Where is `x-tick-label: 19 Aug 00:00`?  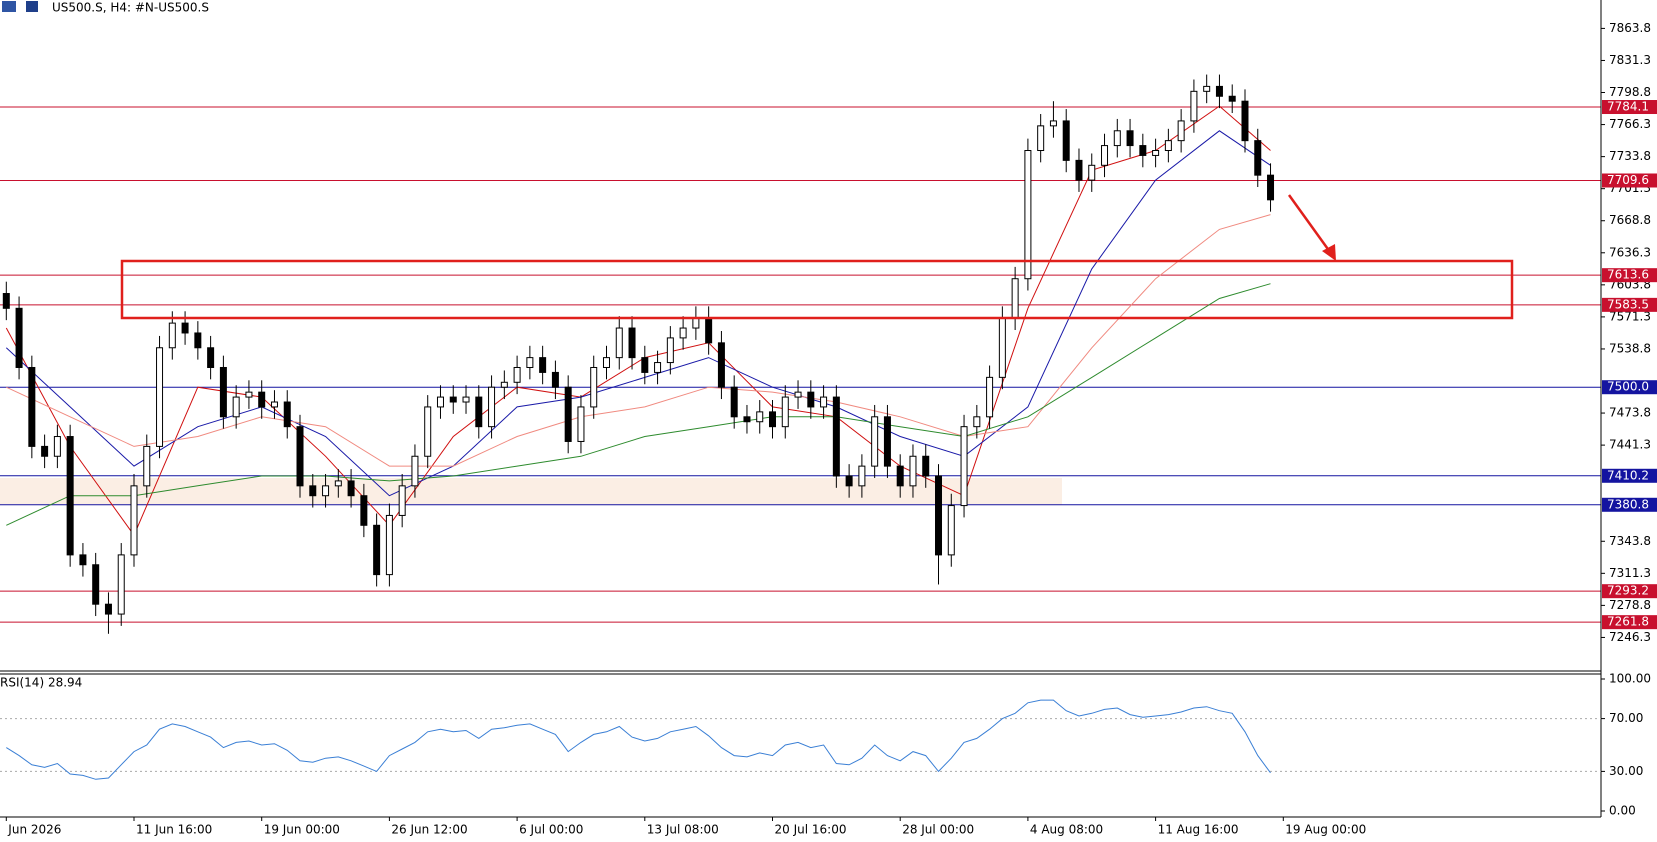 x-tick-label: 19 Aug 00:00 is located at coordinates (1325, 830).